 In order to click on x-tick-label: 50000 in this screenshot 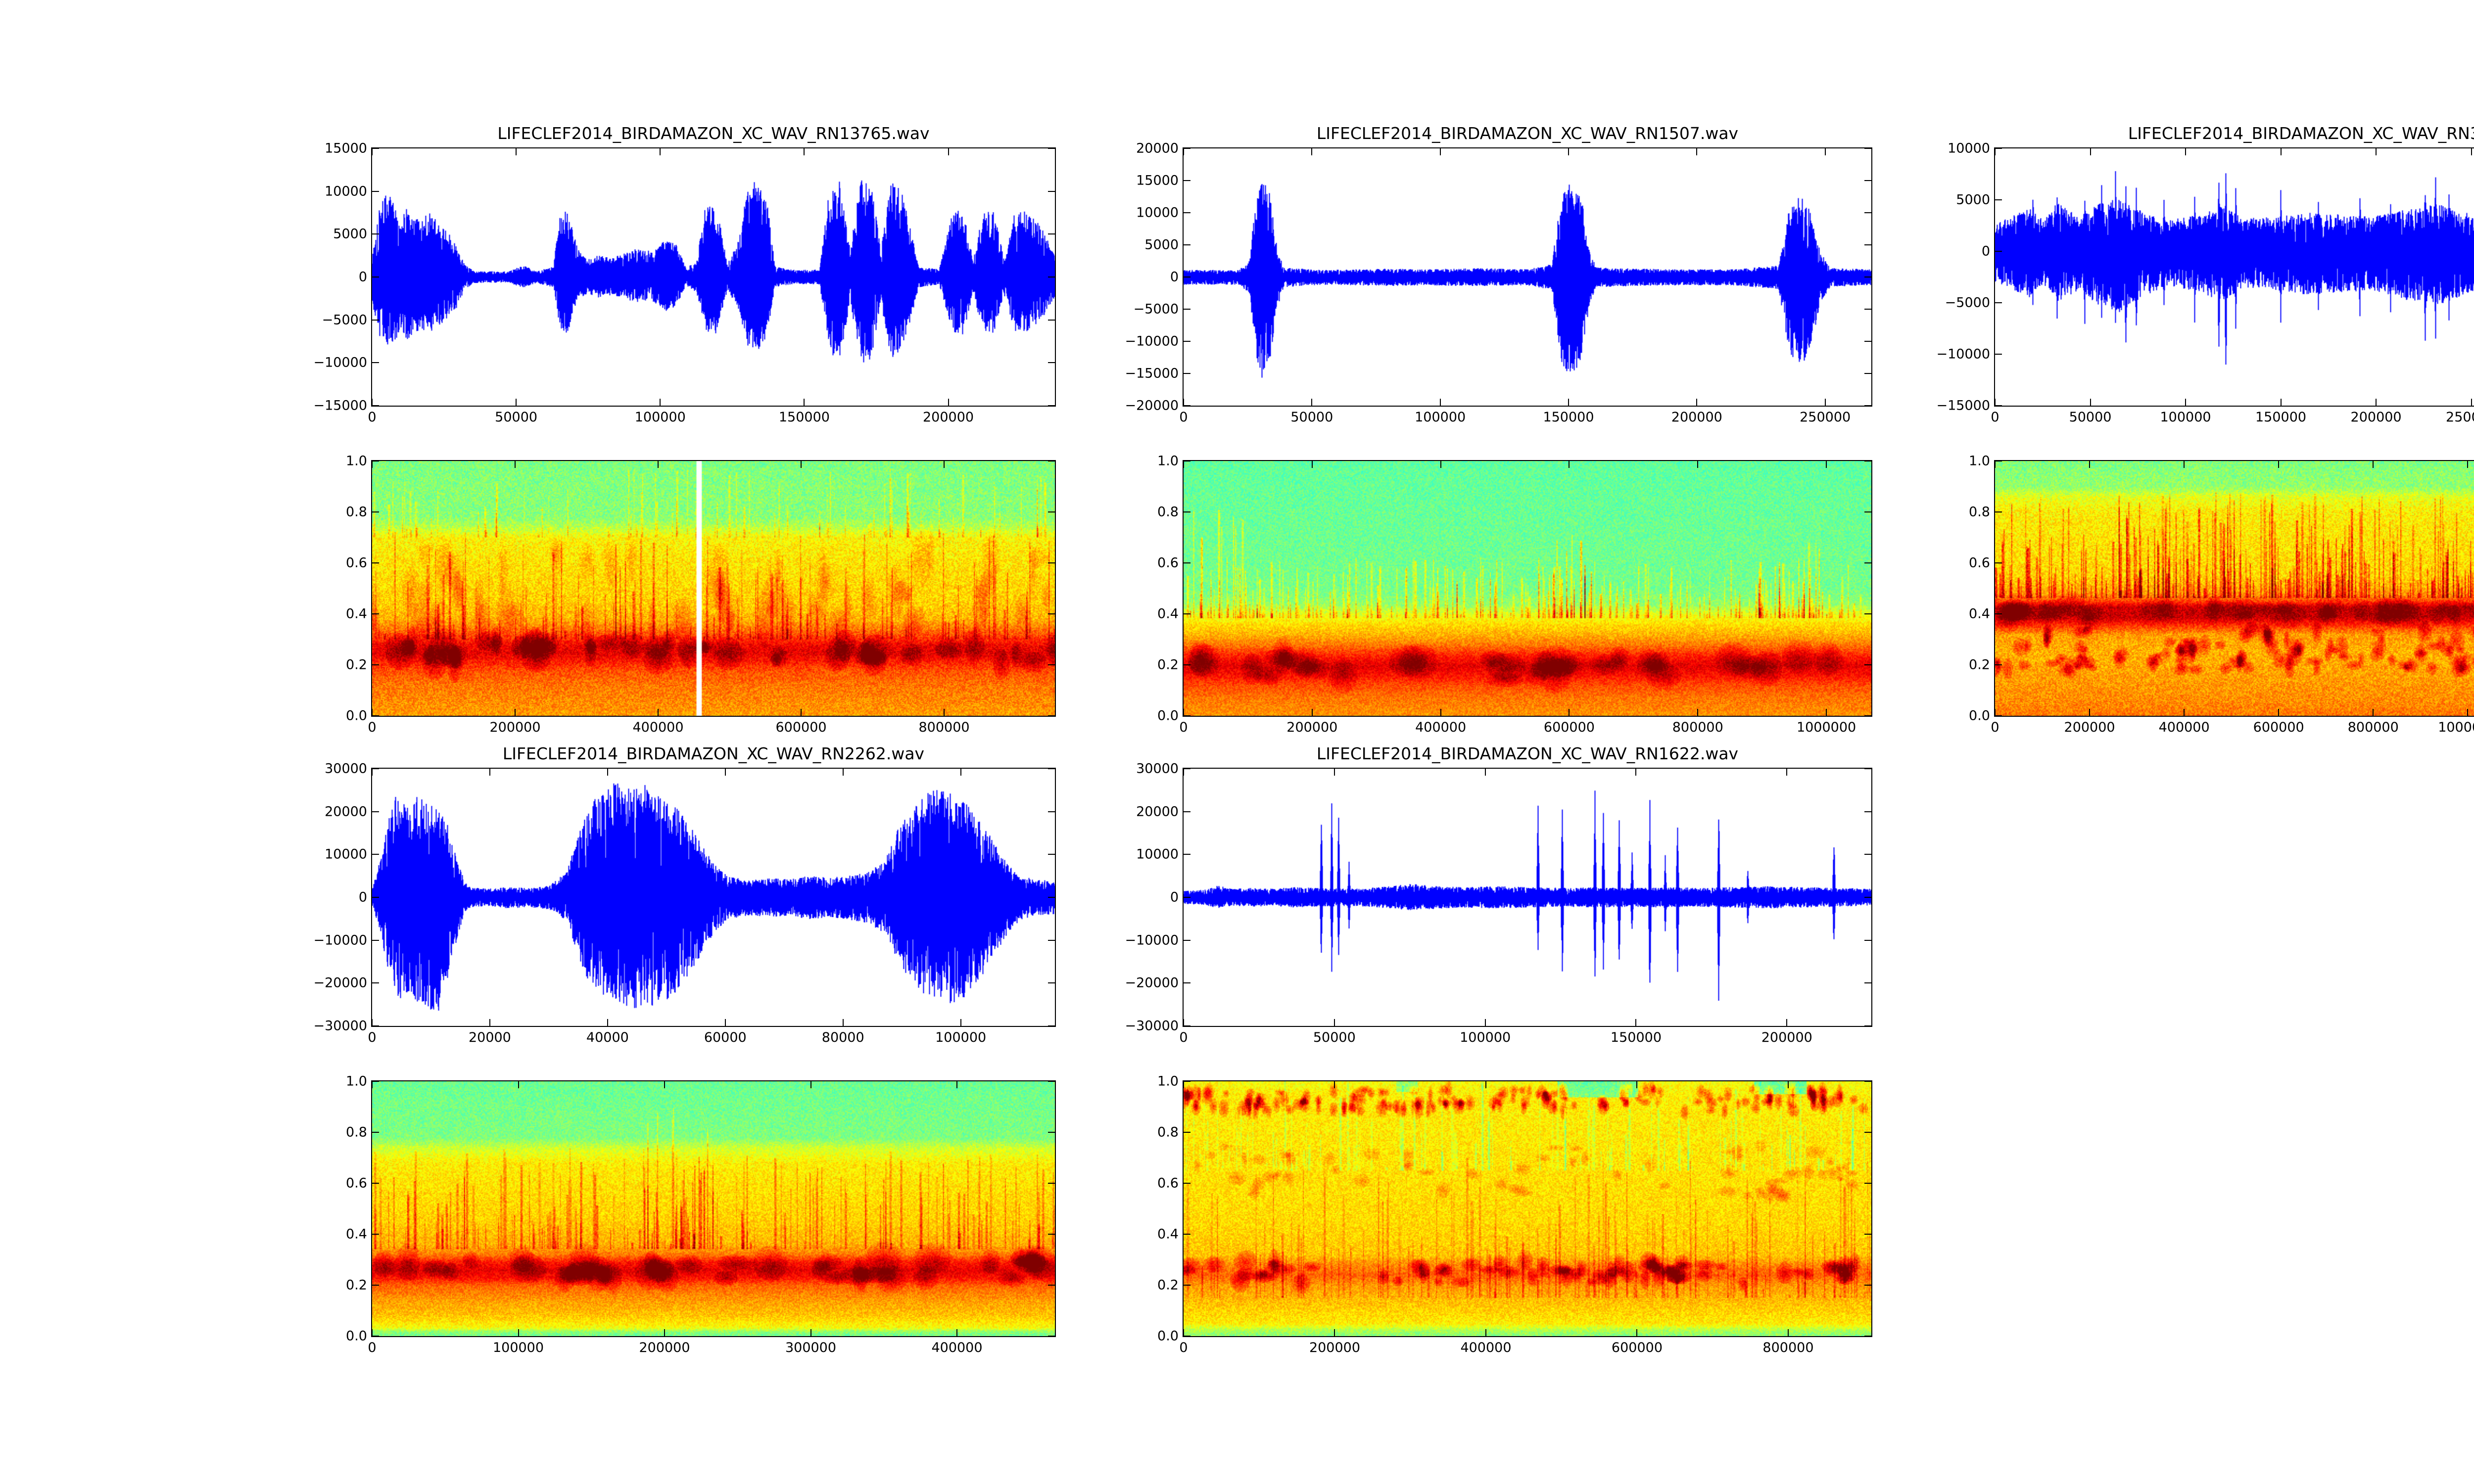, I will do `click(1312, 417)`.